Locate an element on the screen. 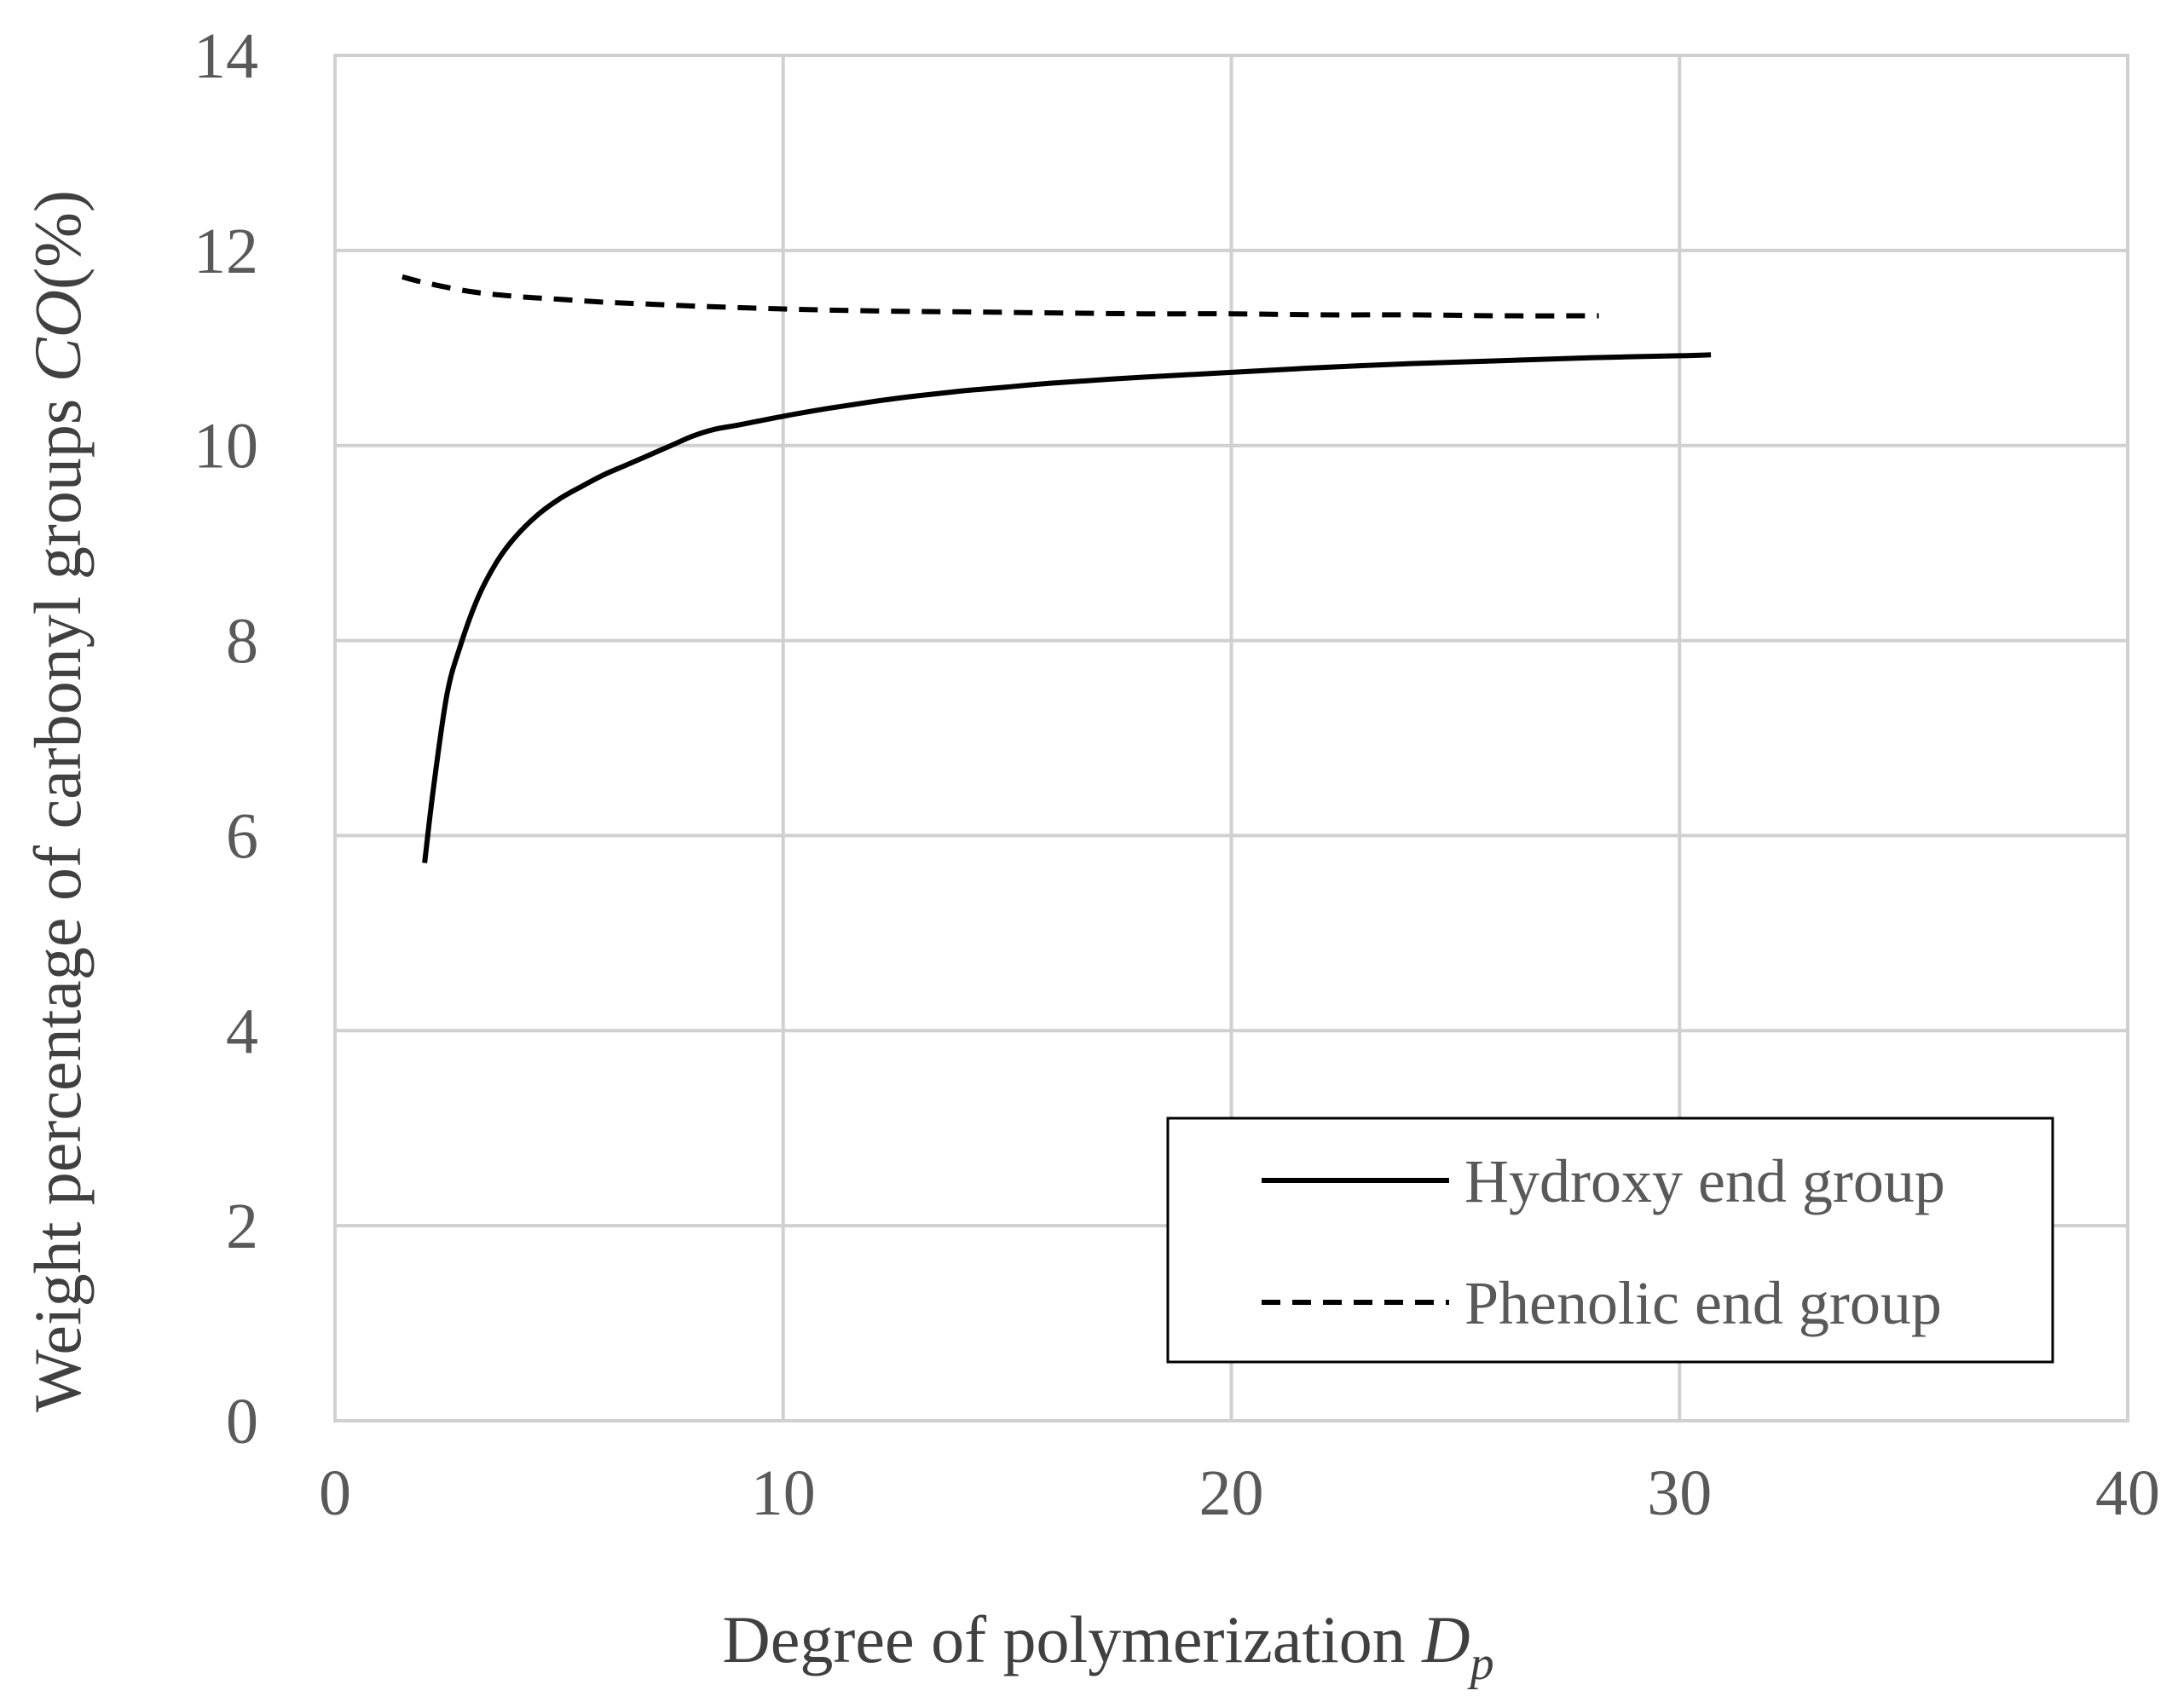  legend: Hydroxy end group Phenolic end group is located at coordinates (1610, 1240).